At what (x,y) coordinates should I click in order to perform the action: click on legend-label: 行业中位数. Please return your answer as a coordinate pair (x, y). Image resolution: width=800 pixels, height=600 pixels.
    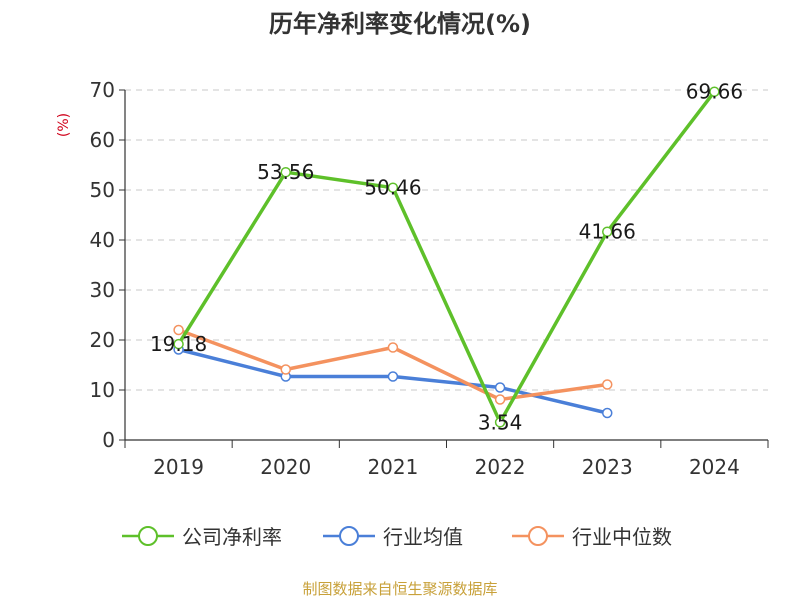
    Looking at the image, I should click on (622, 537).